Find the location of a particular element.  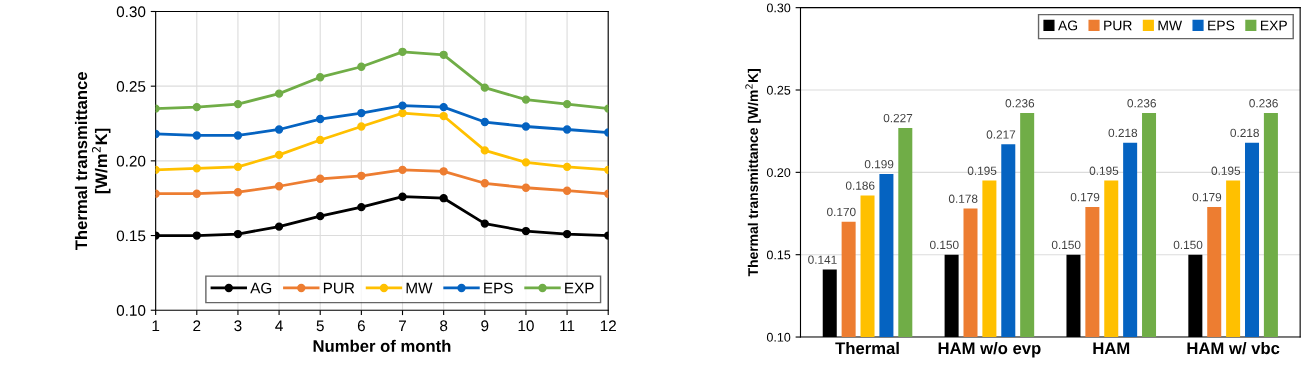

data-label: 0.170 is located at coordinates (841, 212).